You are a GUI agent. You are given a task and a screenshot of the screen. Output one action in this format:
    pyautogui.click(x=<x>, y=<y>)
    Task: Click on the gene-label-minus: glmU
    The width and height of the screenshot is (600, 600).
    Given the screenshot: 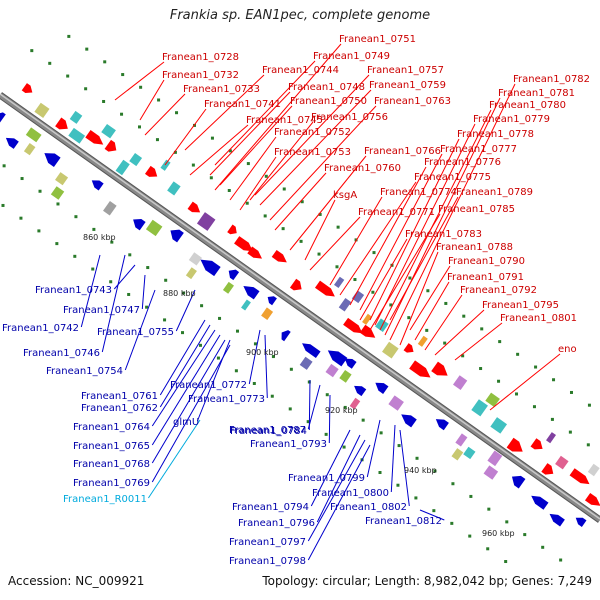 What is the action you would take?
    pyautogui.click(x=186, y=422)
    